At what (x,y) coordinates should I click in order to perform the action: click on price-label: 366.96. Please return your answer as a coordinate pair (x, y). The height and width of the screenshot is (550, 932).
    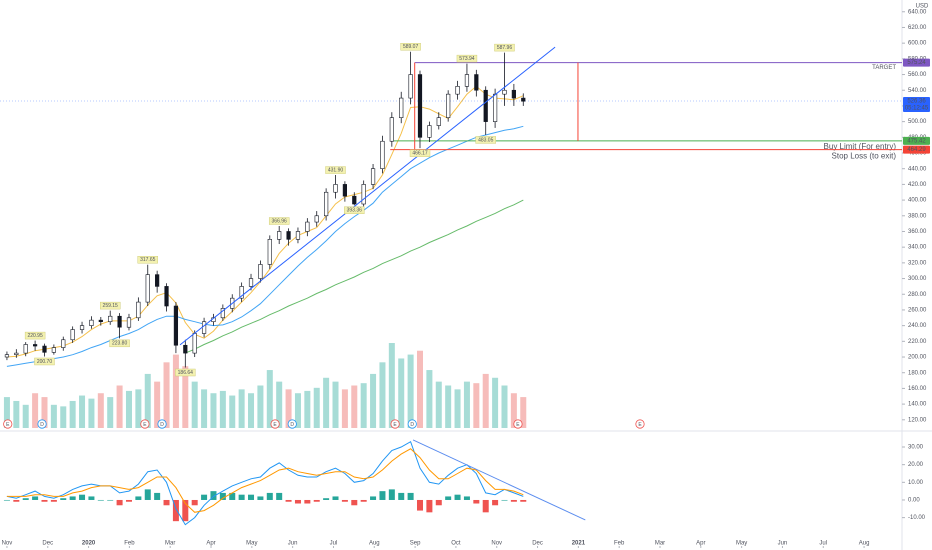
    Looking at the image, I should click on (280, 221).